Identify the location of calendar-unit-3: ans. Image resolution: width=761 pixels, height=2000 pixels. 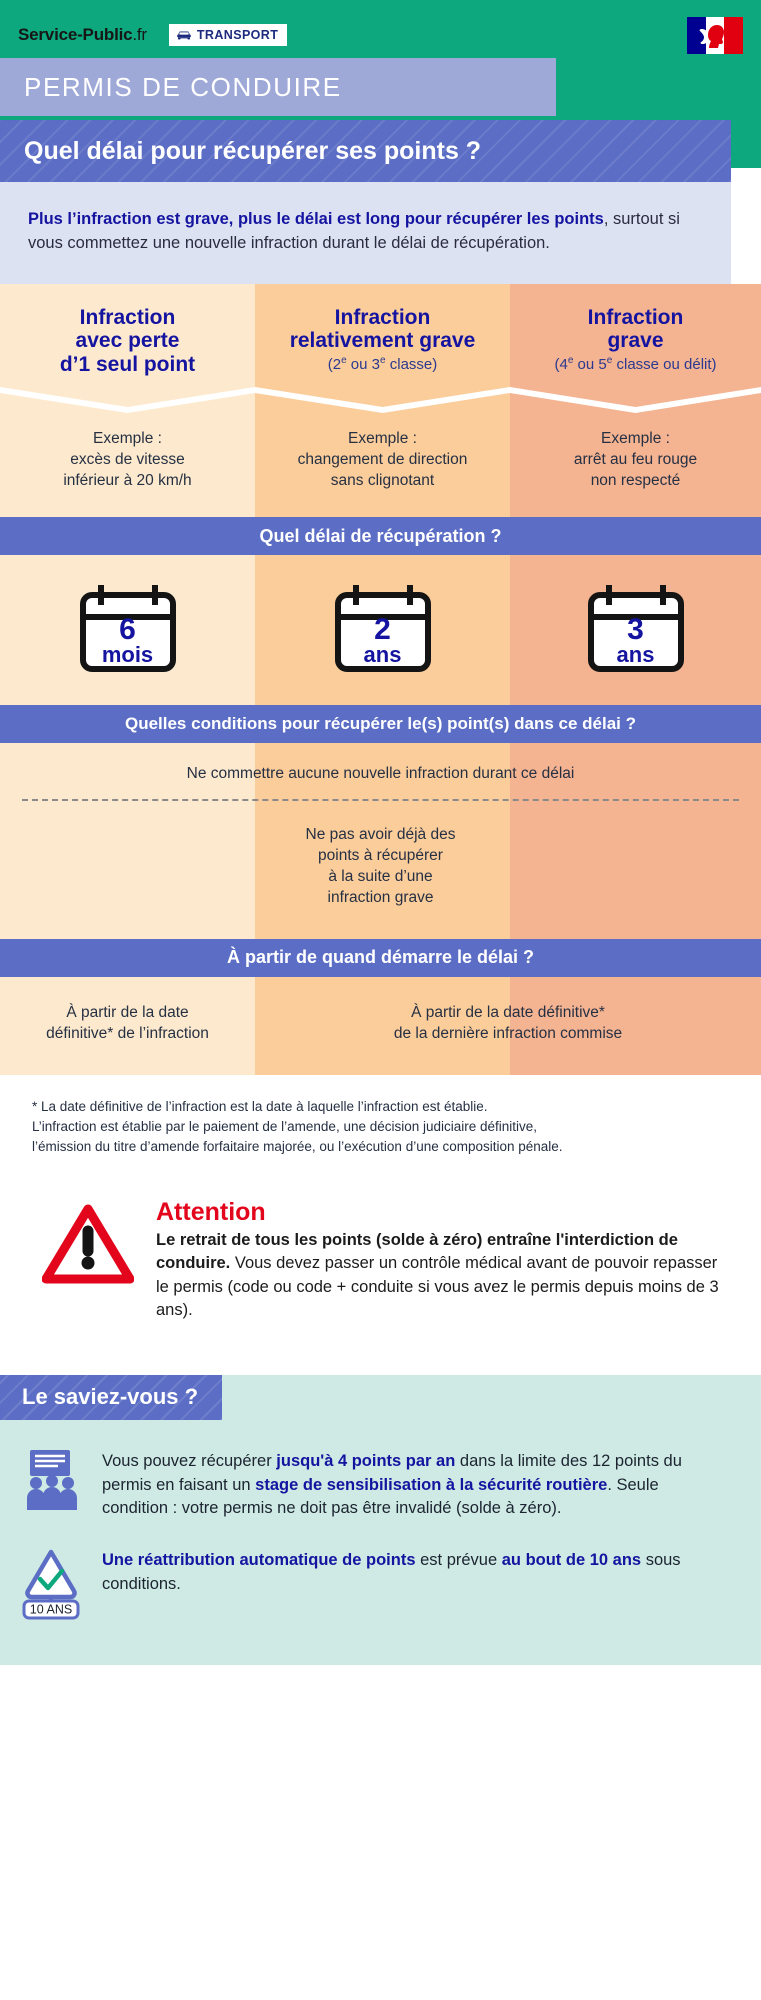
(635, 655).